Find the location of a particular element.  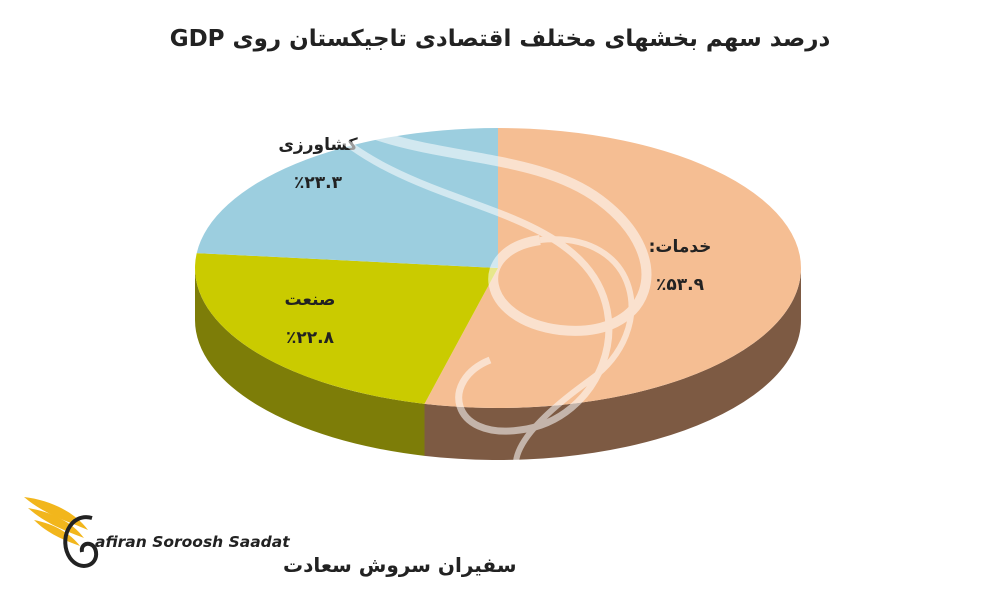

slice-name-label: صنعت is located at coordinates (310, 300).